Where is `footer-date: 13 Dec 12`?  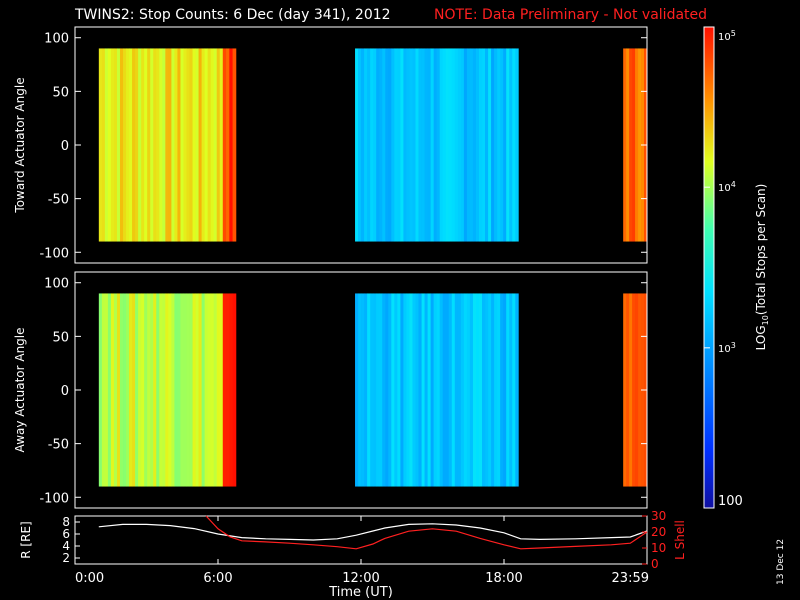
footer-date: 13 Dec 12 is located at coordinates (781, 562).